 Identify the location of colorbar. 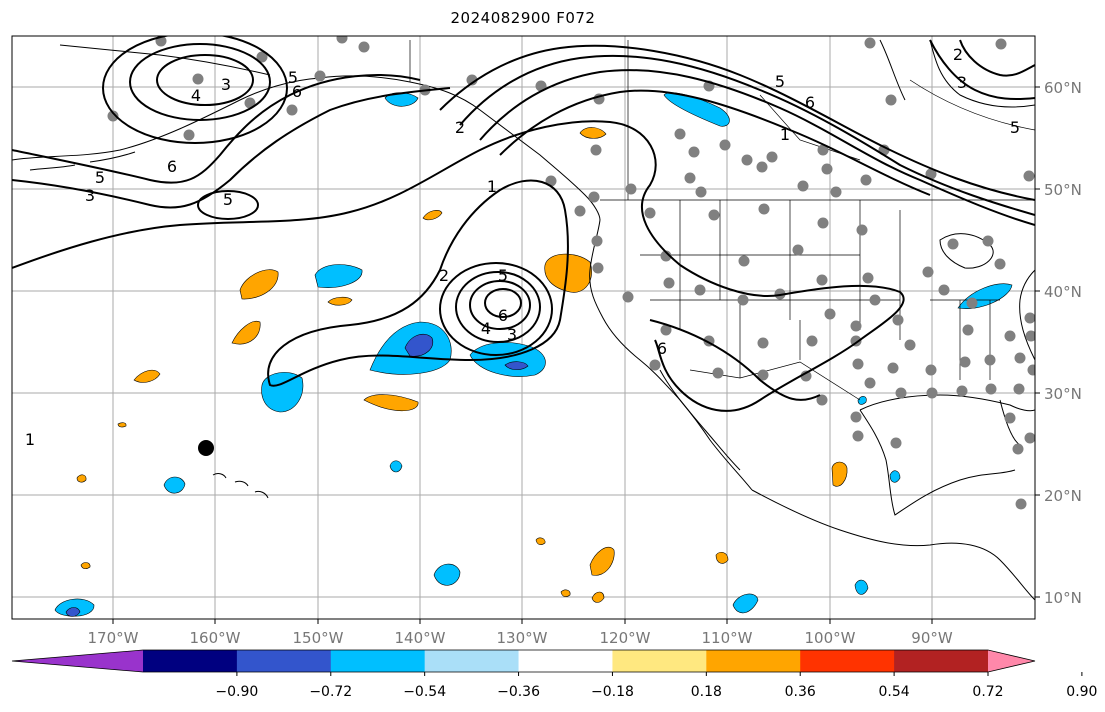
(523, 661).